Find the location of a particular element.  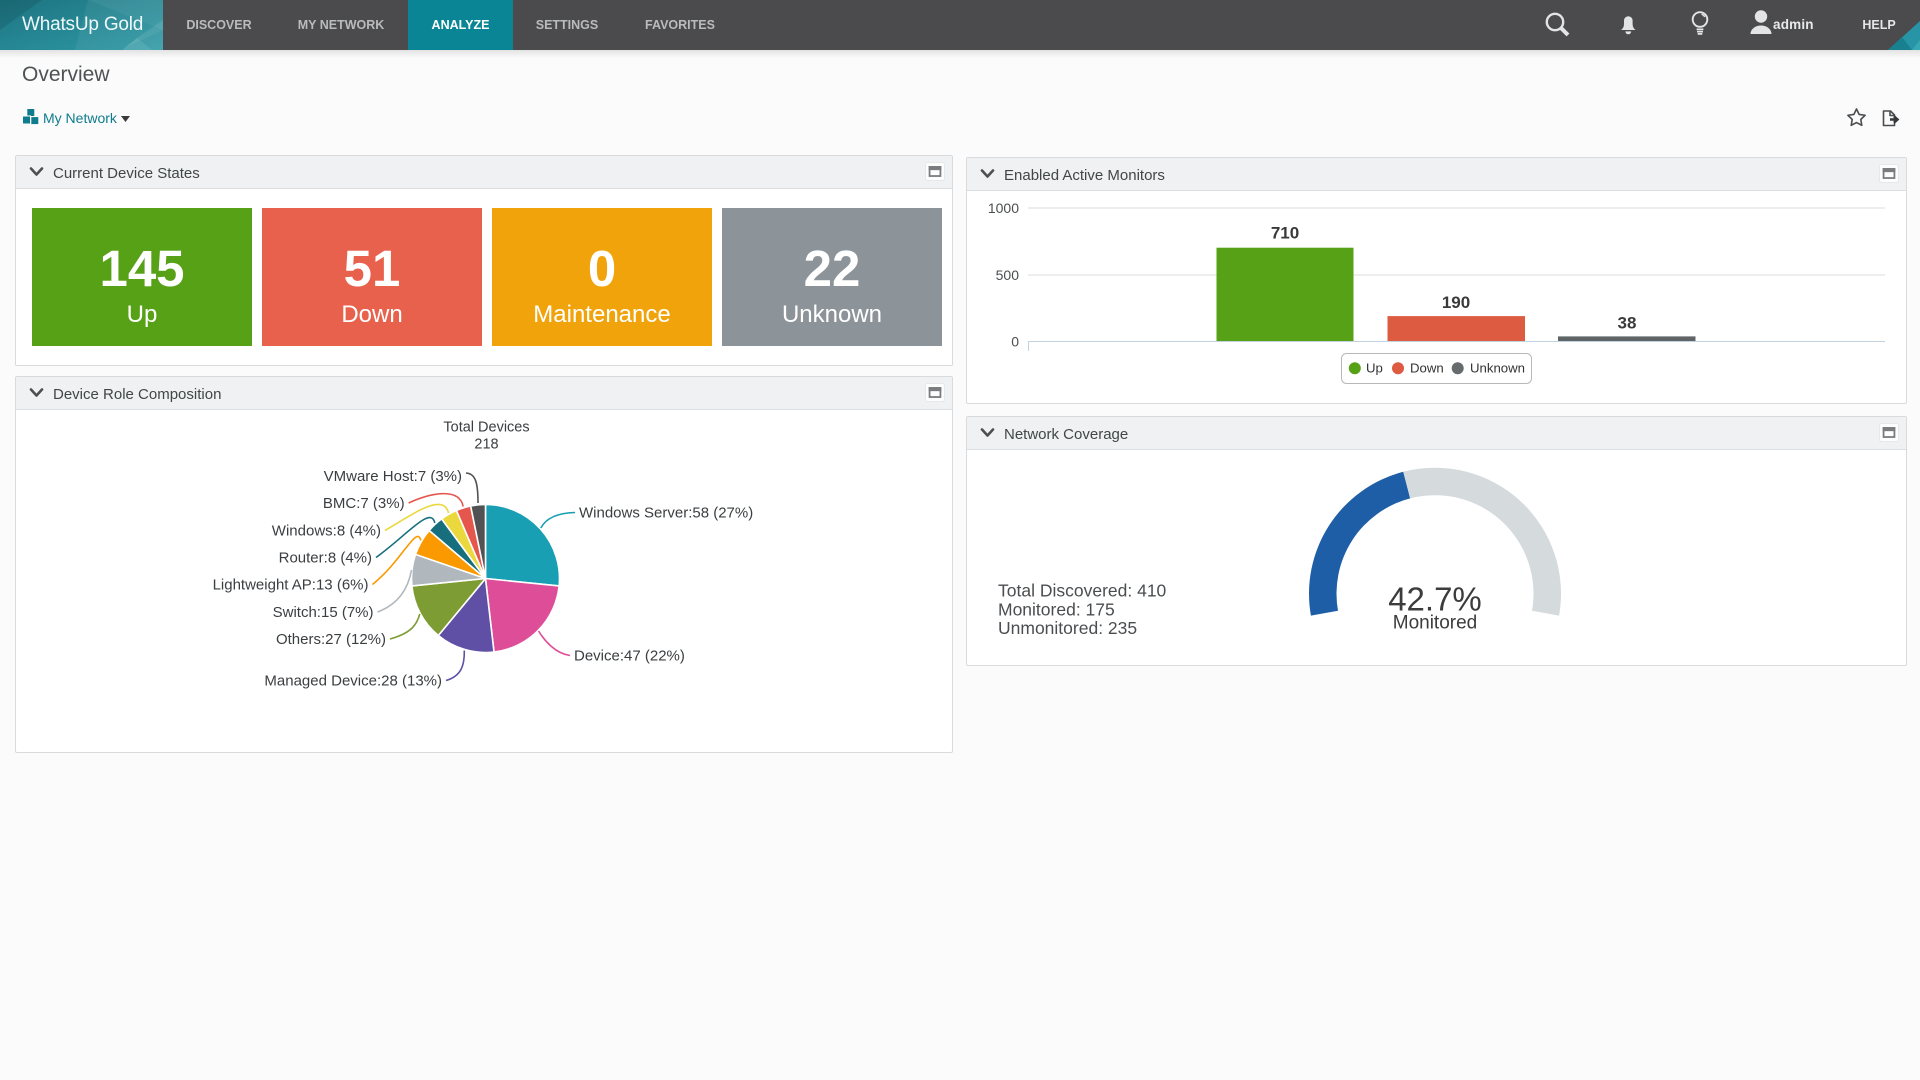

svg-text: Total Devices is located at coordinates (486, 428).